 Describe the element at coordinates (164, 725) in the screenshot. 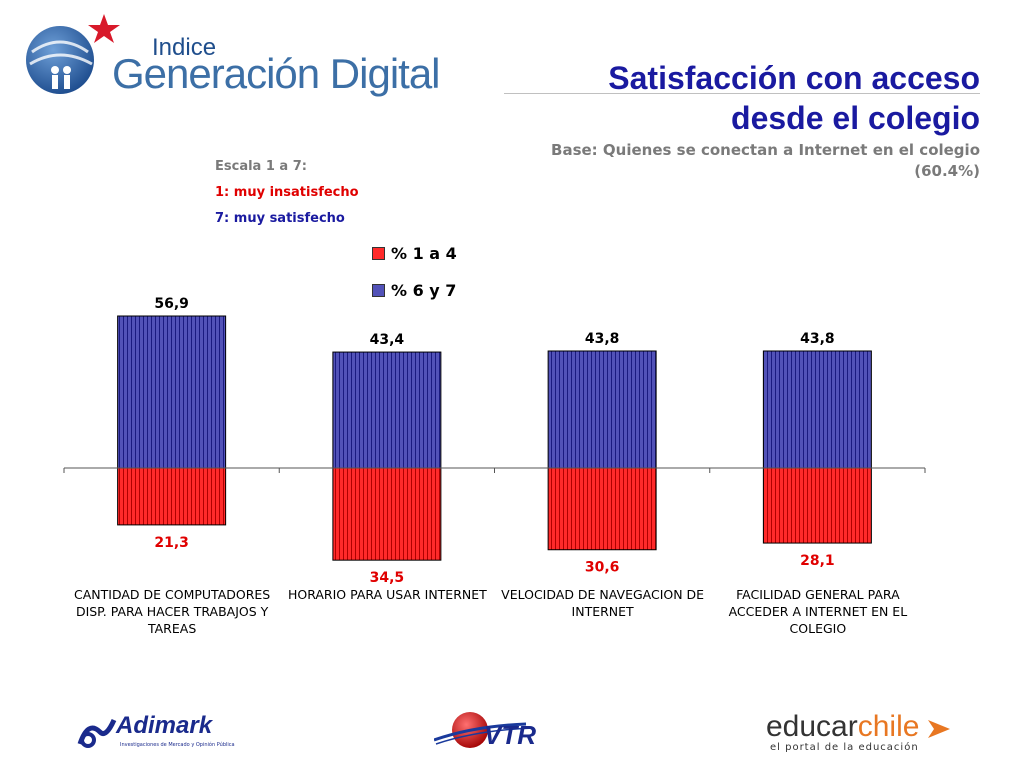

I see `adimark-name: Adimark` at that location.